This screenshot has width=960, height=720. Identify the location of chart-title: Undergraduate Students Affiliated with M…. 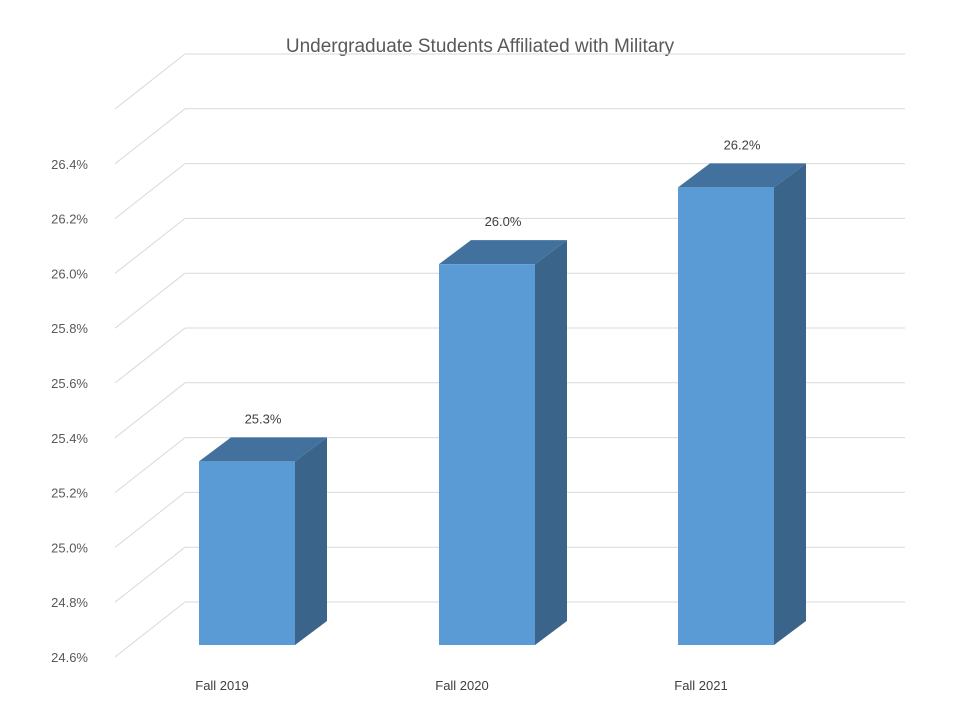
(480, 46).